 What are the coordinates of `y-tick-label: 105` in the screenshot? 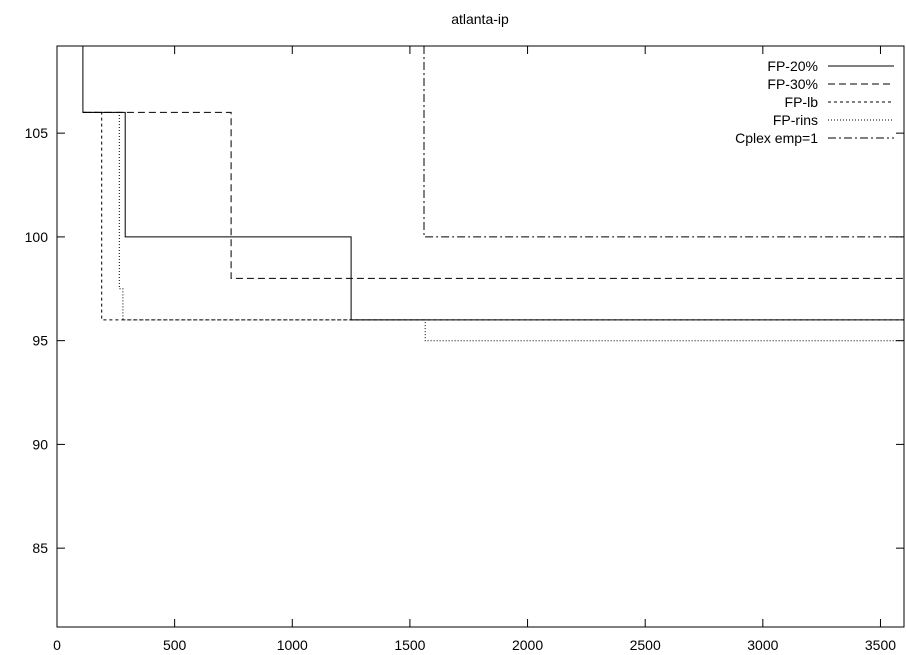 It's located at (37, 133).